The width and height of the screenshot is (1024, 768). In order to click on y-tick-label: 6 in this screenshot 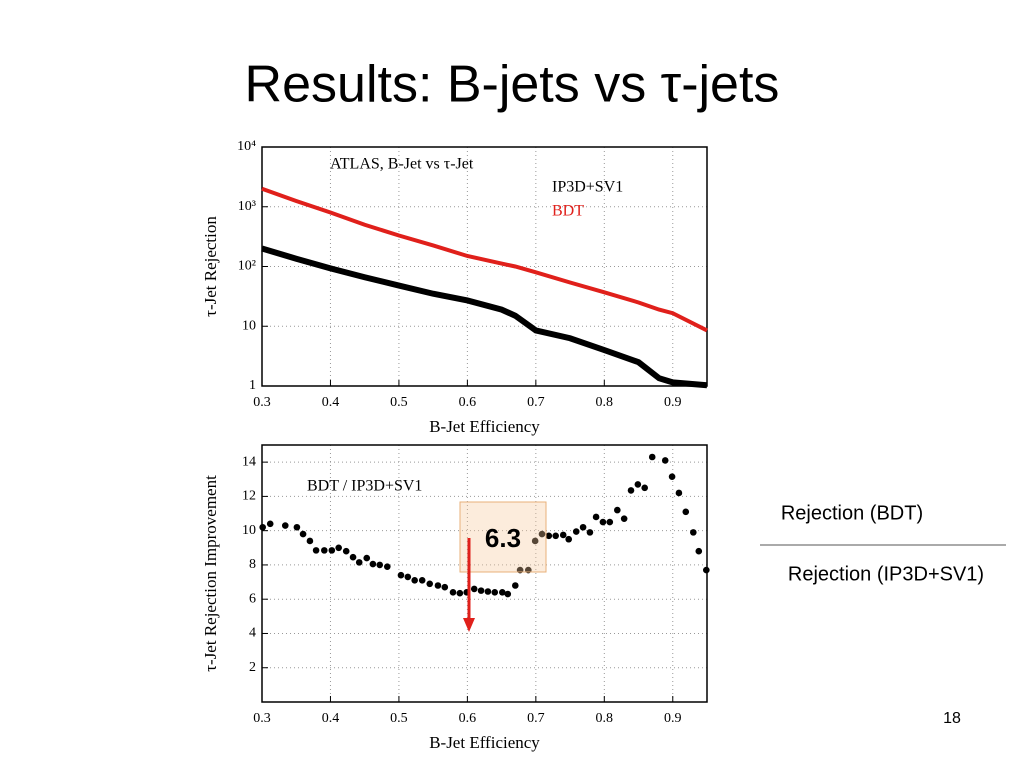, I will do `click(252, 598)`.